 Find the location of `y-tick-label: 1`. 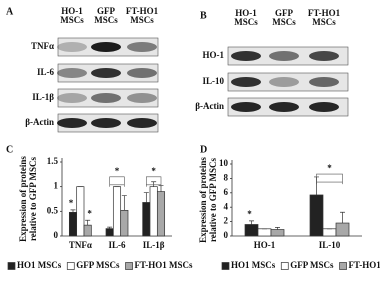

y-tick-label: 1 is located at coordinates (56, 186).